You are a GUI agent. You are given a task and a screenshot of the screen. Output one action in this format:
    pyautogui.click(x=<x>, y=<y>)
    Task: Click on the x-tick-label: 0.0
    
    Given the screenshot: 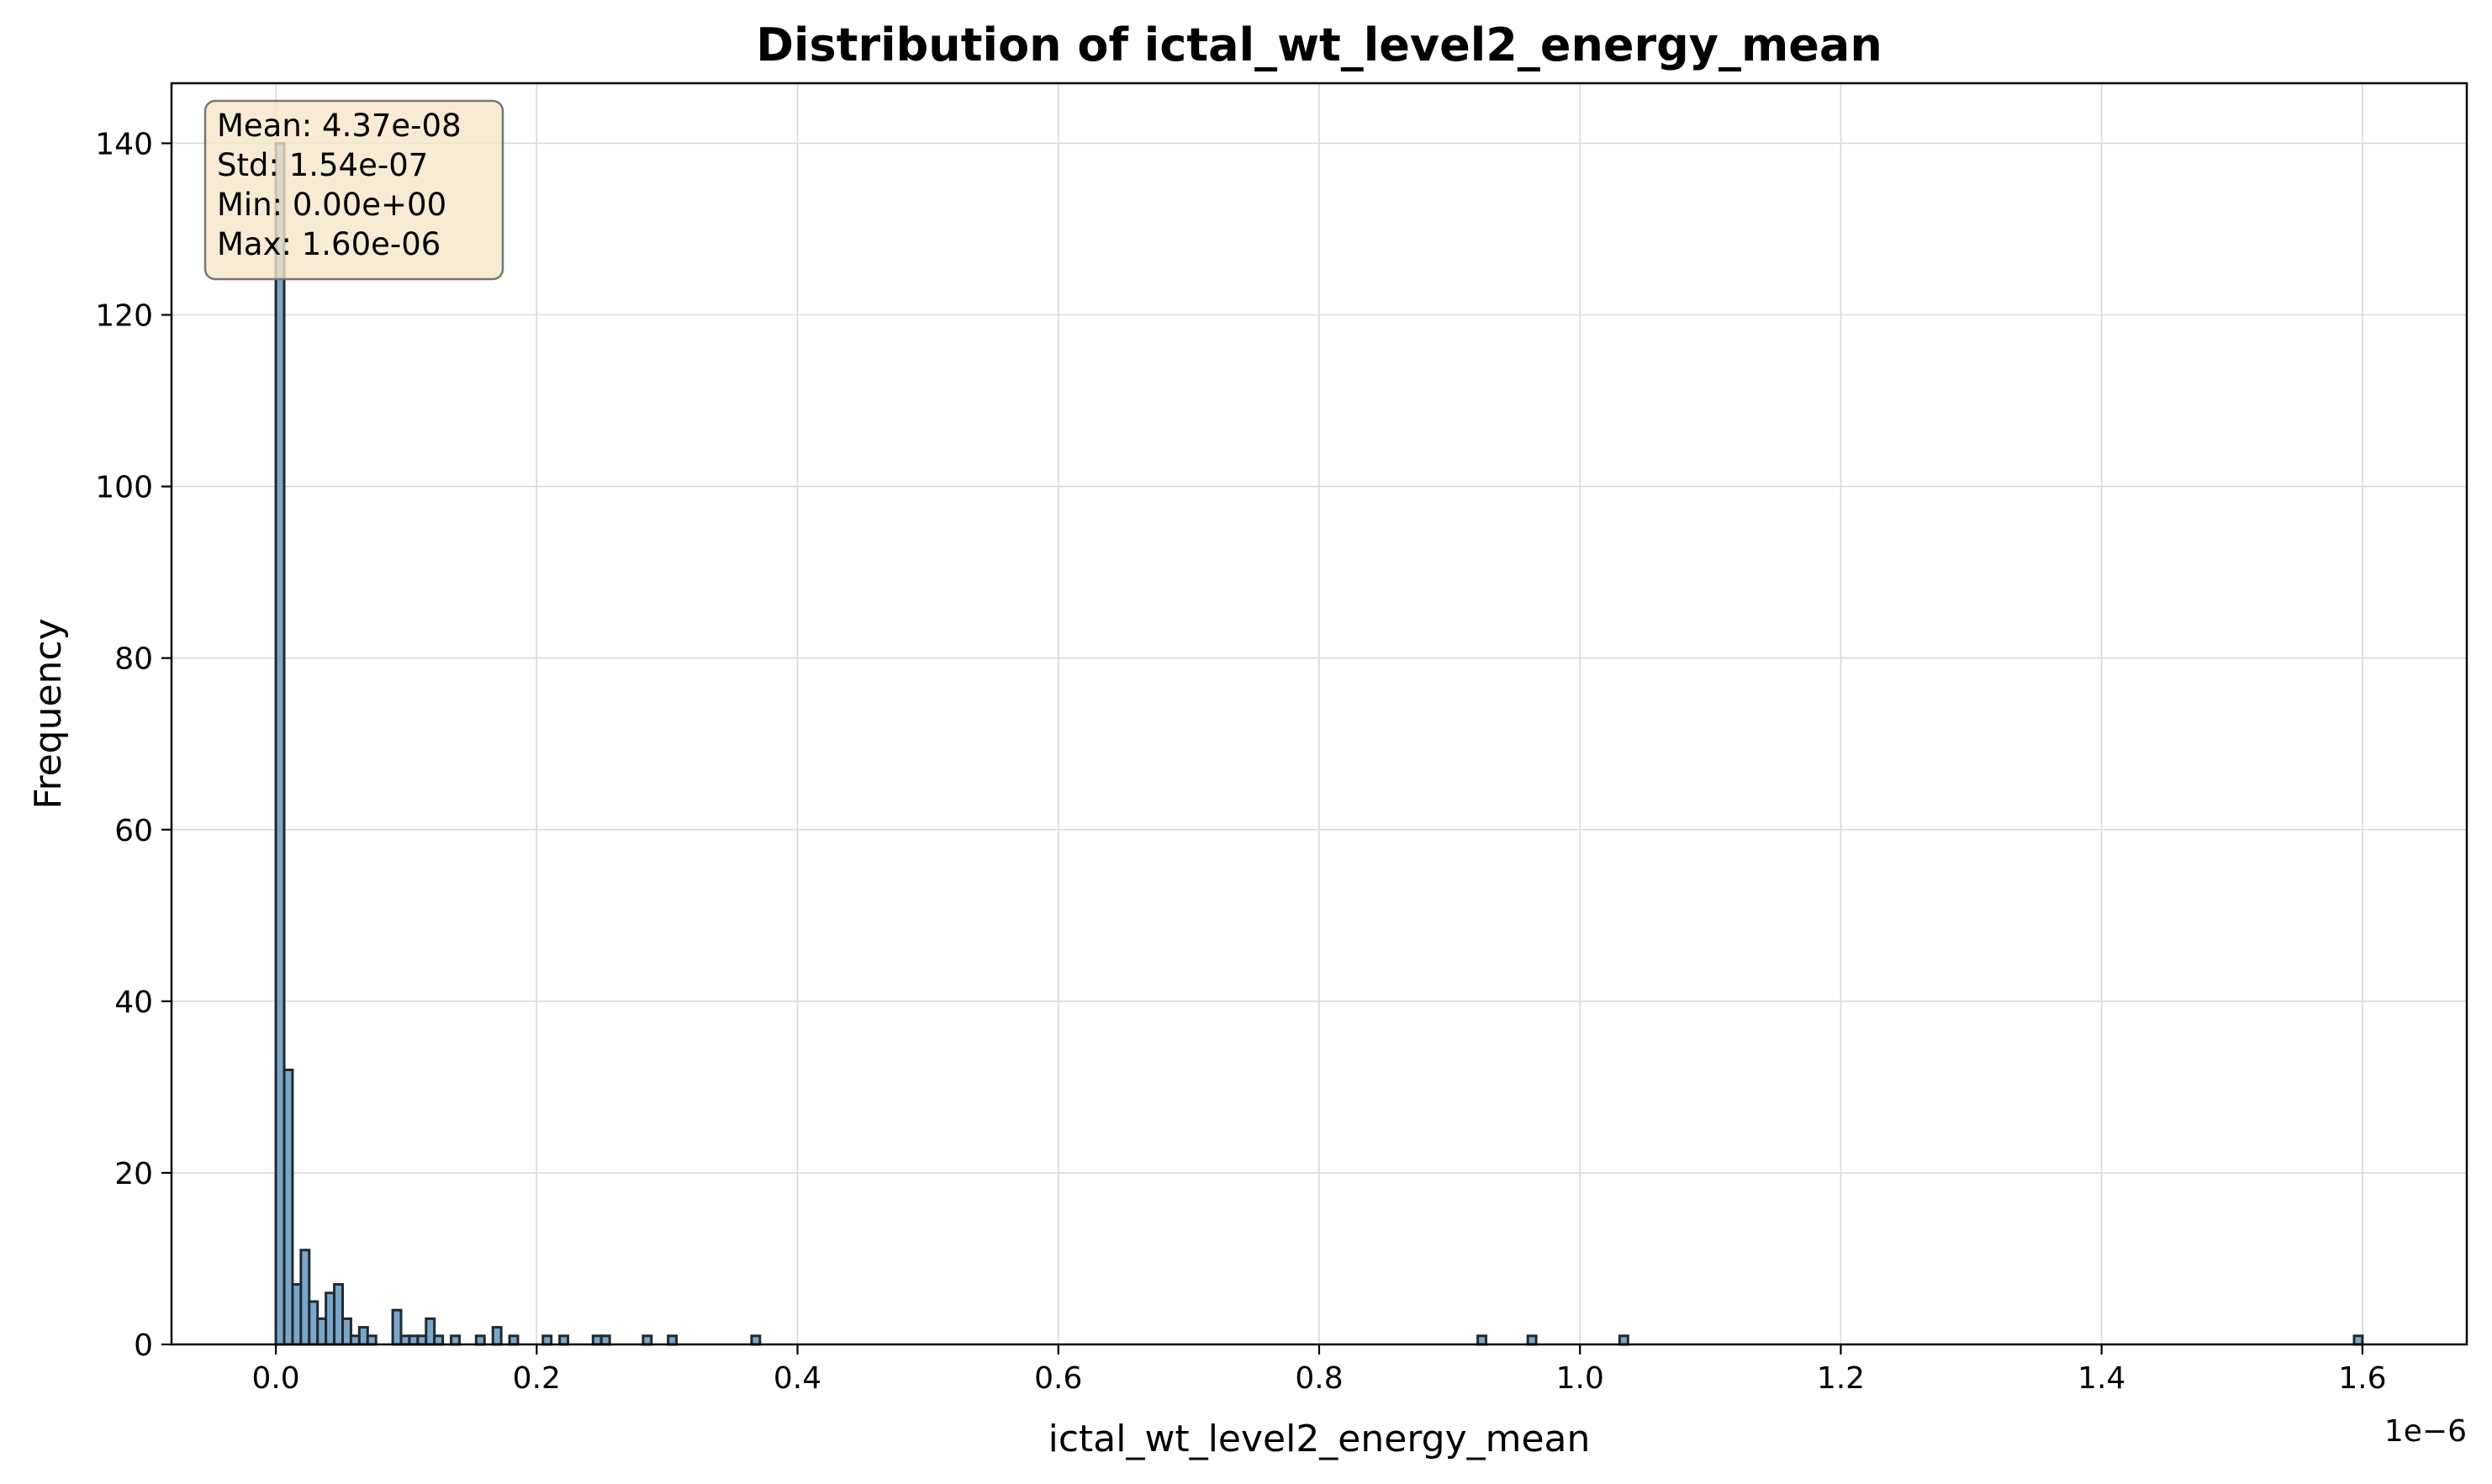 What is the action you would take?
    pyautogui.click(x=275, y=1378)
    